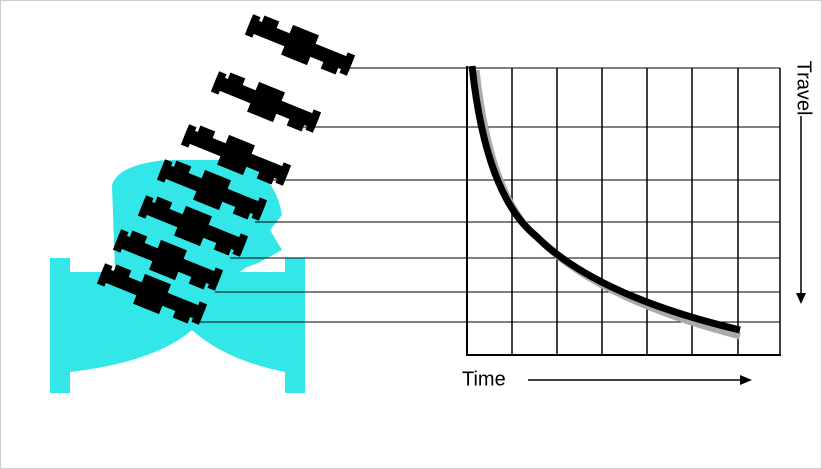 The height and width of the screenshot is (469, 822). Describe the element at coordinates (804, 88) in the screenshot. I see `travel-label: Travel` at that location.